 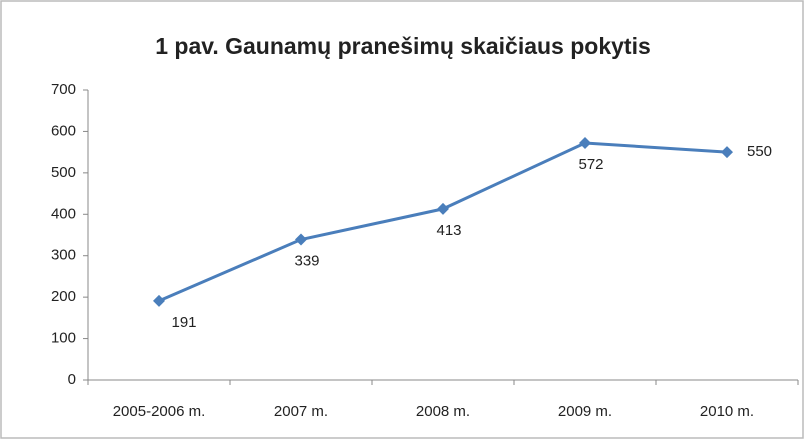 What do you see at coordinates (727, 411) in the screenshot?
I see `x-tick-label: 2010 m.` at bounding box center [727, 411].